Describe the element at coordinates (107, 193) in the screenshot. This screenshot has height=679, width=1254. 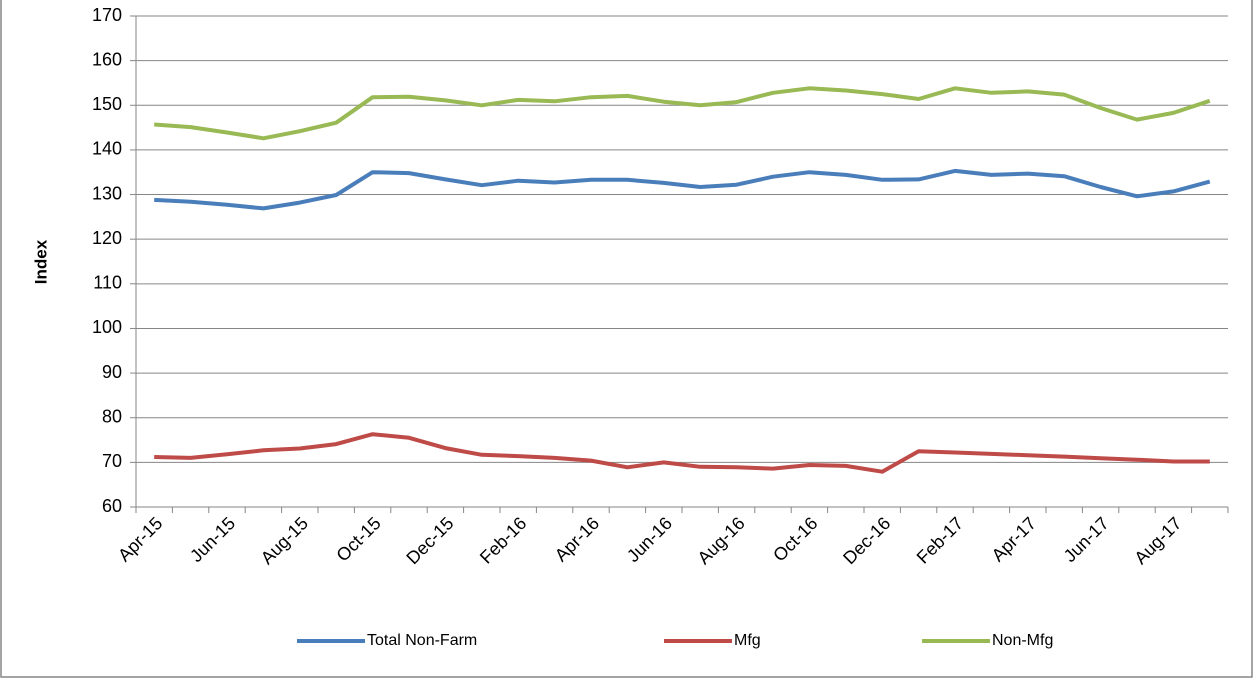
I see `y-tick-label: 130` at that location.